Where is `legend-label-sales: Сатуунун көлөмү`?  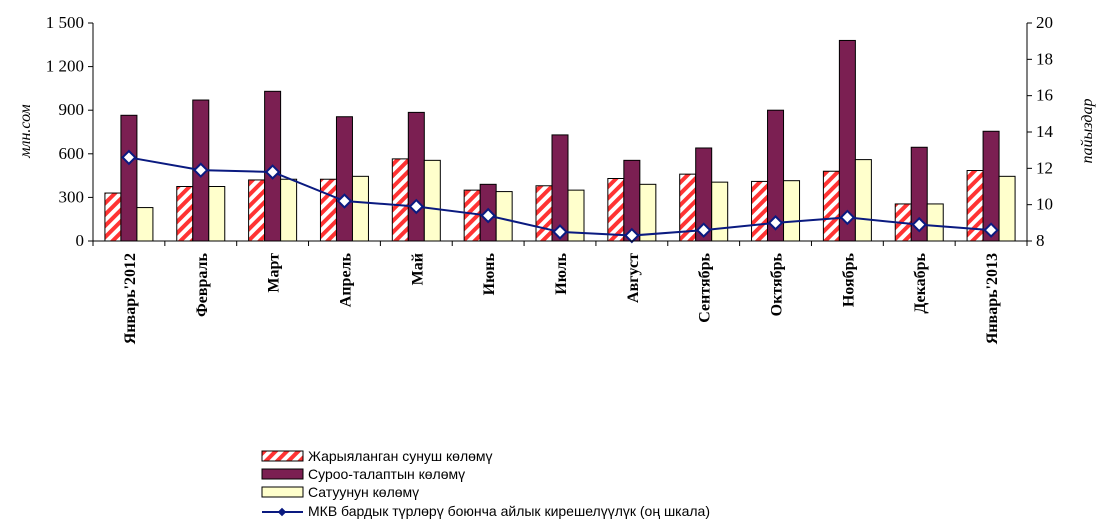 legend-label-sales: Сатуунун көлөмү is located at coordinates (363, 492).